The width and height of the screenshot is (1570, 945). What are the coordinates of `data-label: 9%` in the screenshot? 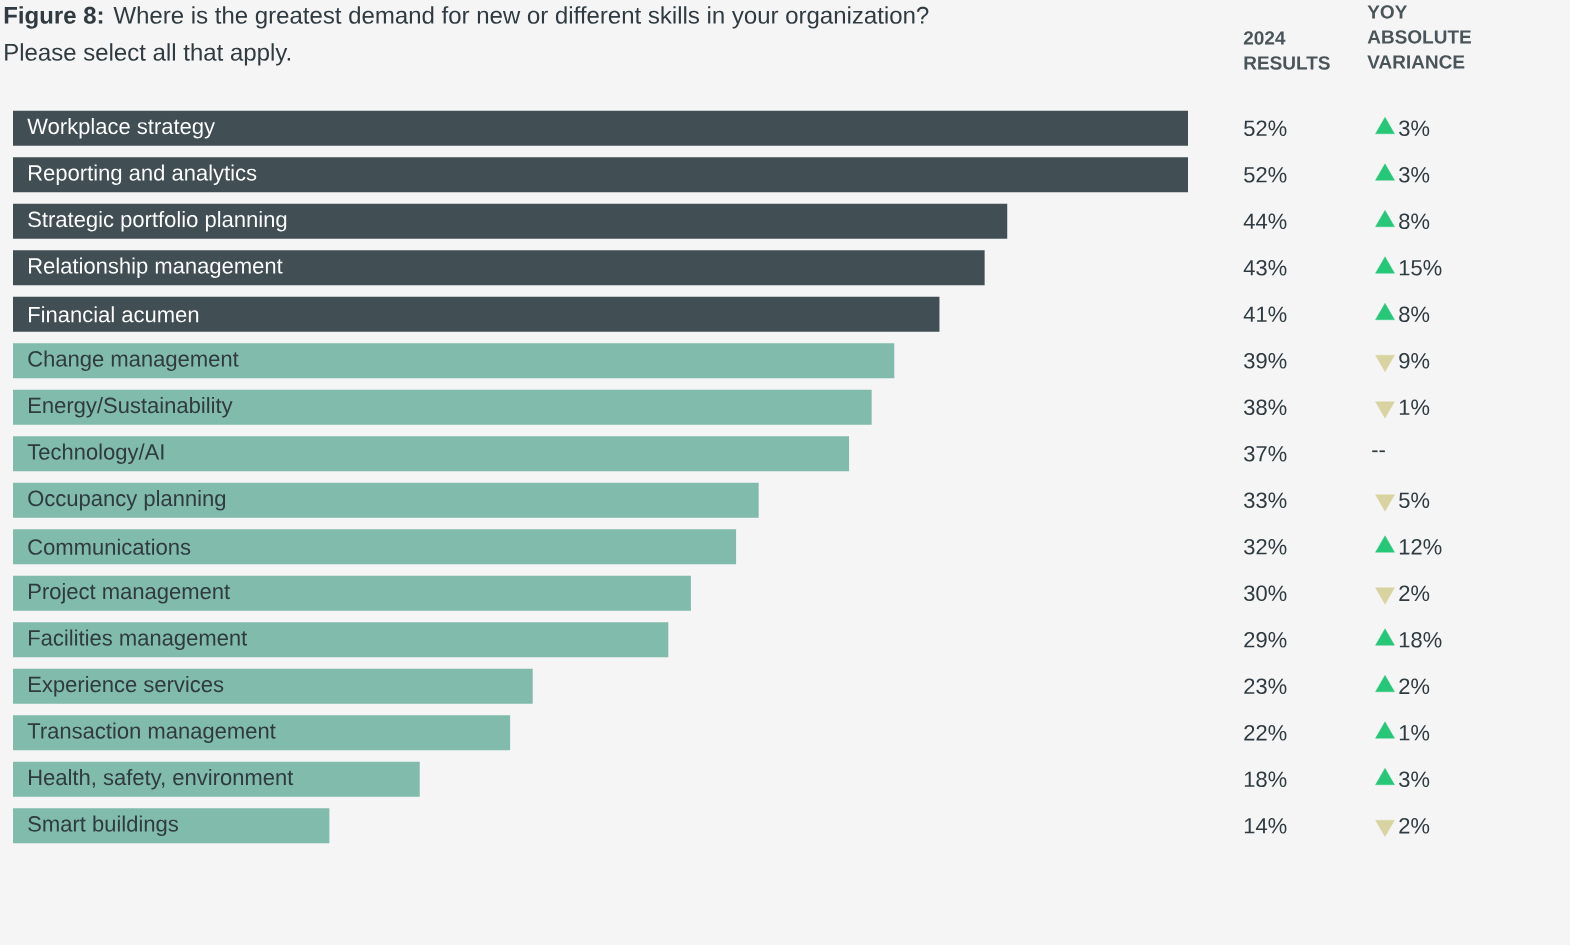 It's located at (1414, 360).